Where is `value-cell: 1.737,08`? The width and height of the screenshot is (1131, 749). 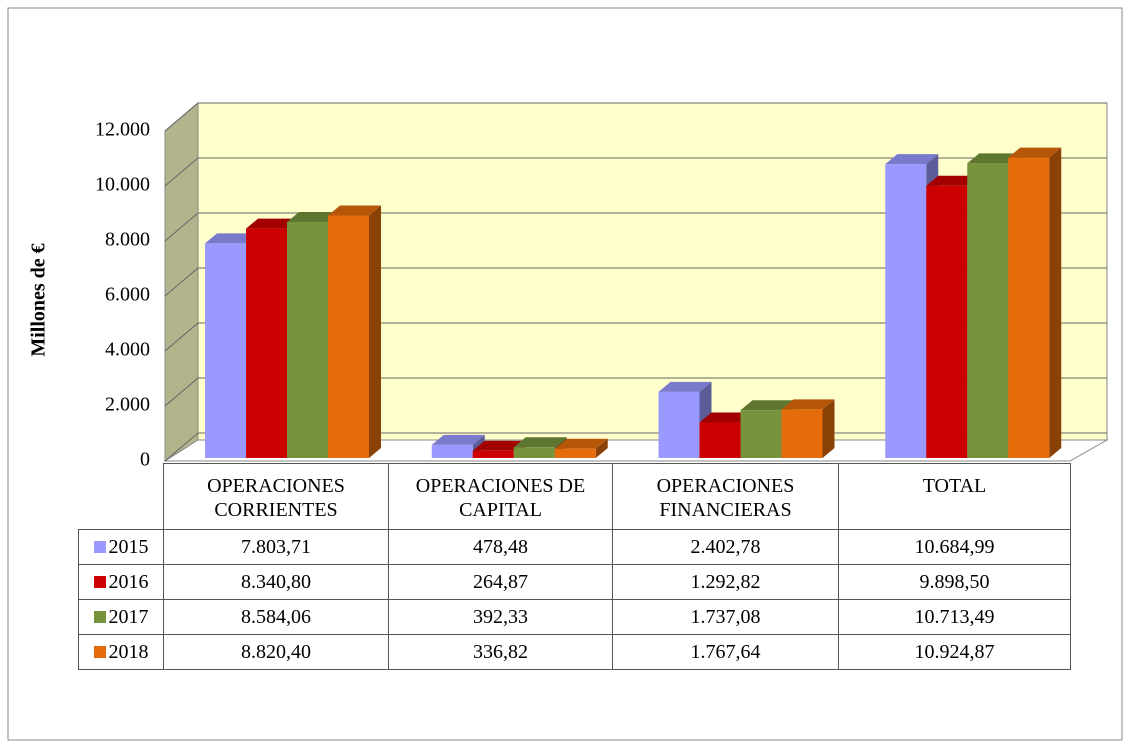 value-cell: 1.737,08 is located at coordinates (725, 617).